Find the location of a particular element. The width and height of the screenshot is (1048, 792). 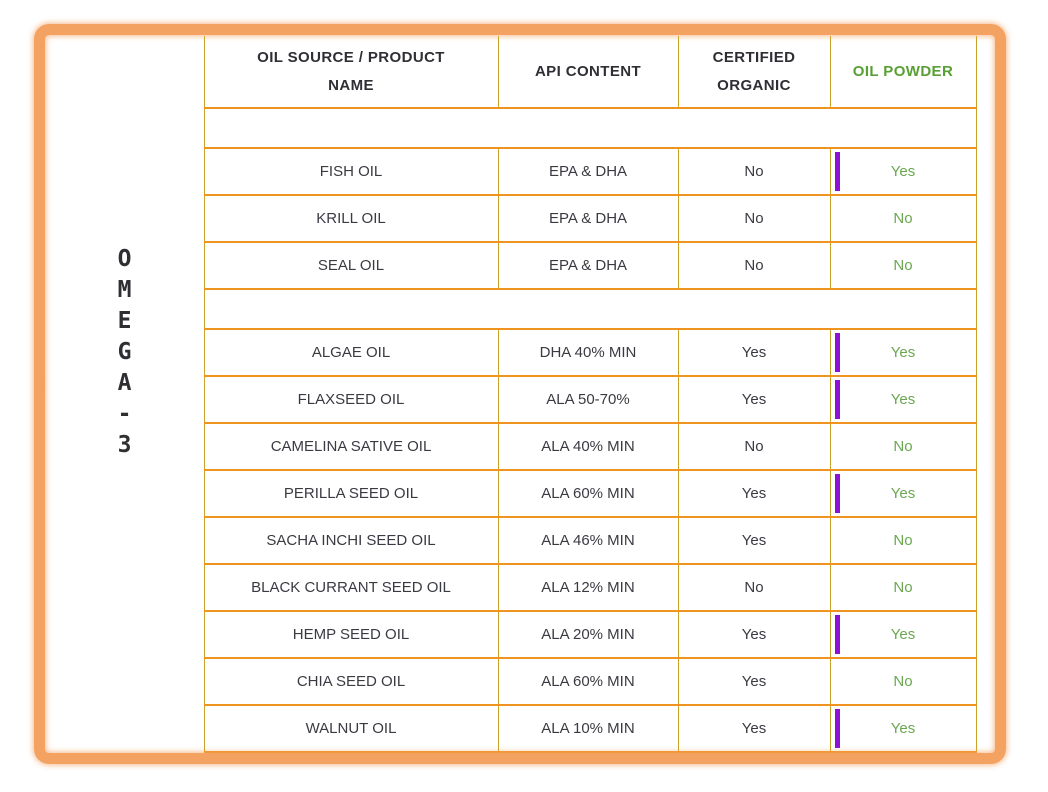

cell-oil-source: FISH OIL is located at coordinates (350, 171).